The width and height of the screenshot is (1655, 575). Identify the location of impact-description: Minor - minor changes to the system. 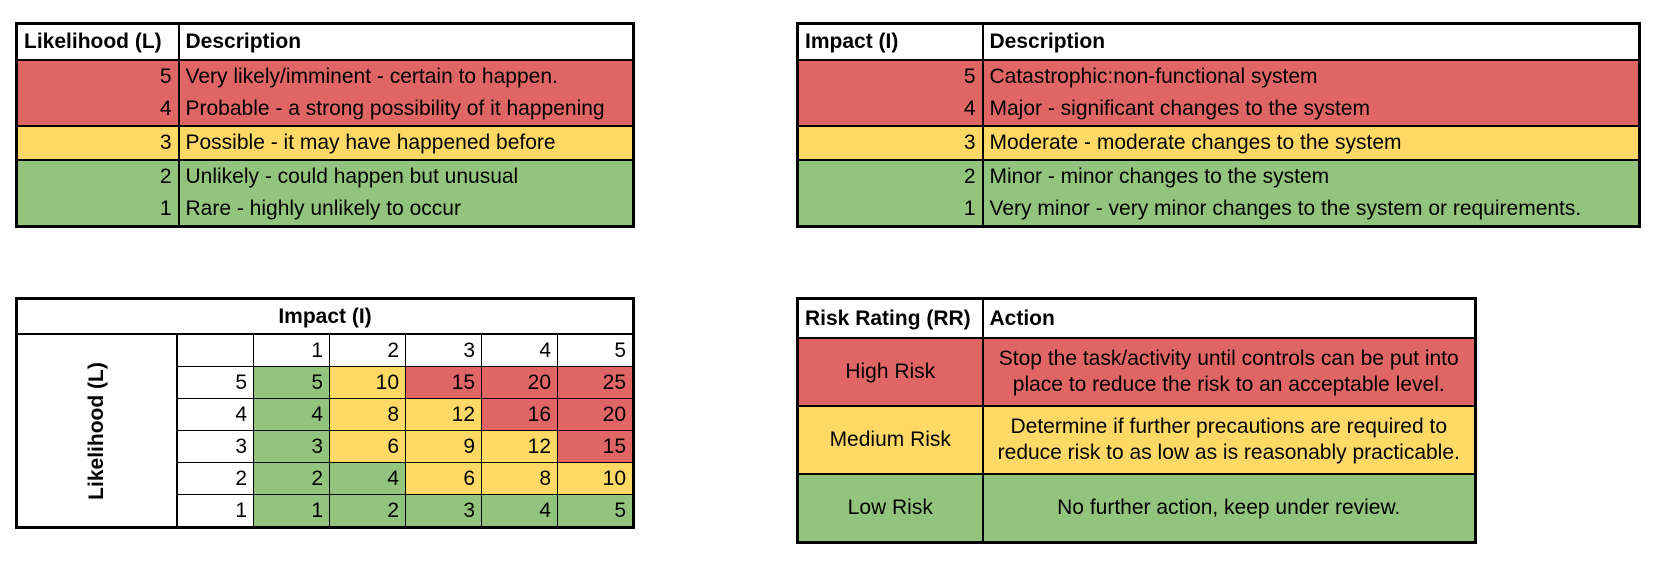
(1311, 176).